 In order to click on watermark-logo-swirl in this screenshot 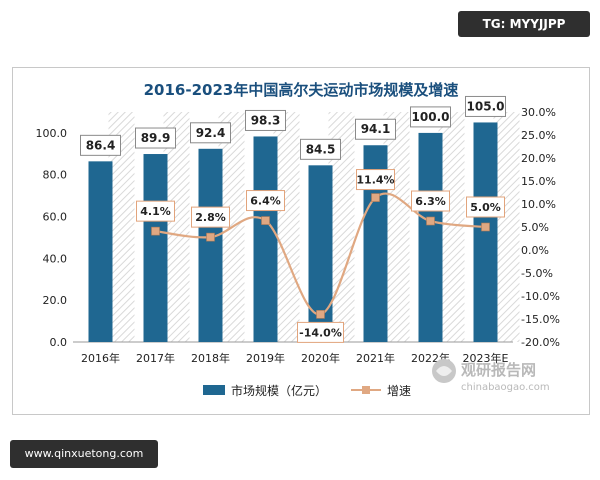, I will do `click(444, 371)`.